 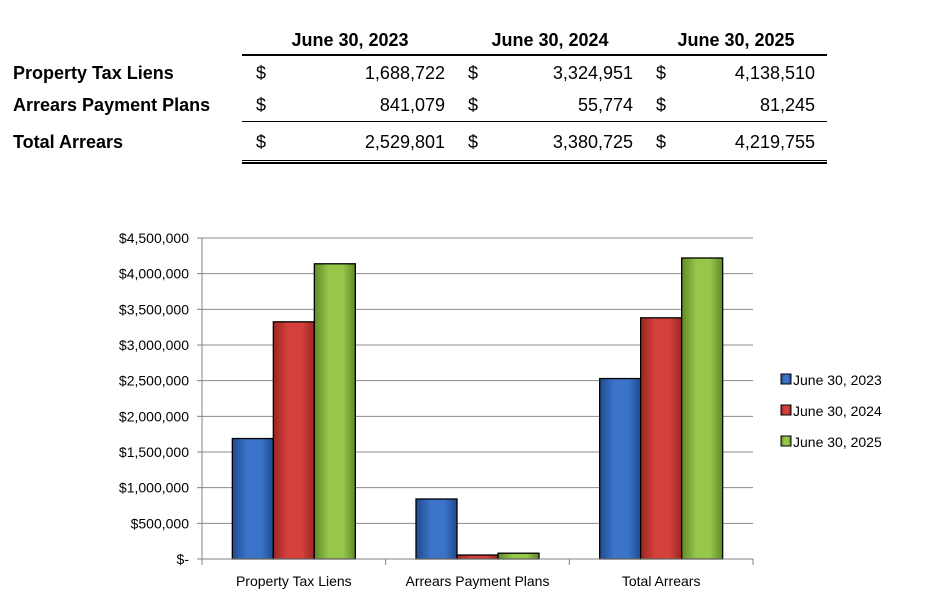 I want to click on total-cell: 3,380,725, so click(x=592, y=142).